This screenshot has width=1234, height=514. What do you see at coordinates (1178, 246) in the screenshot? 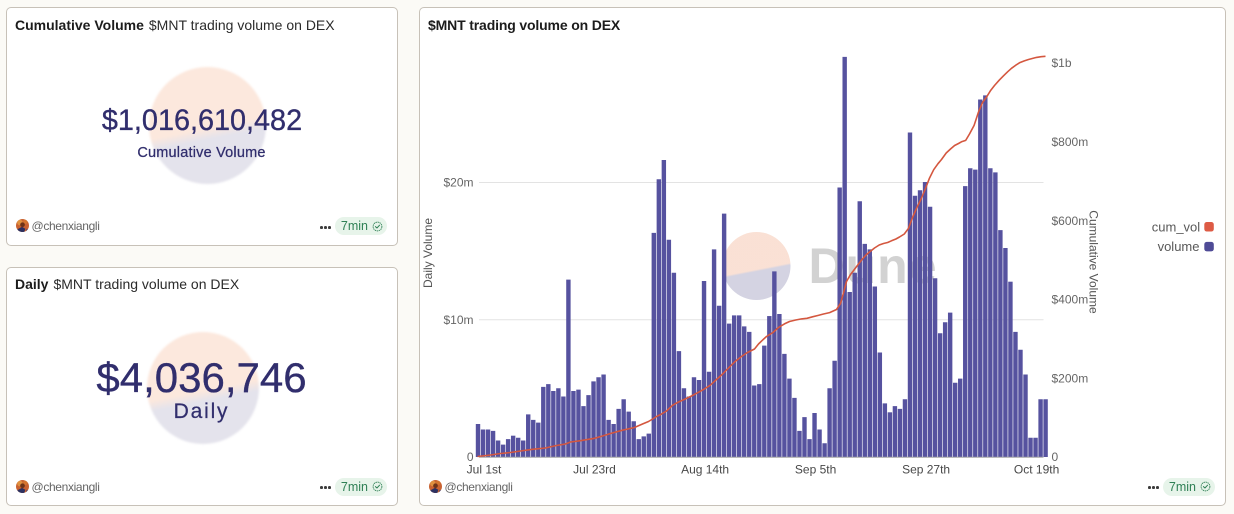
I see `svg-text: volume` at bounding box center [1178, 246].